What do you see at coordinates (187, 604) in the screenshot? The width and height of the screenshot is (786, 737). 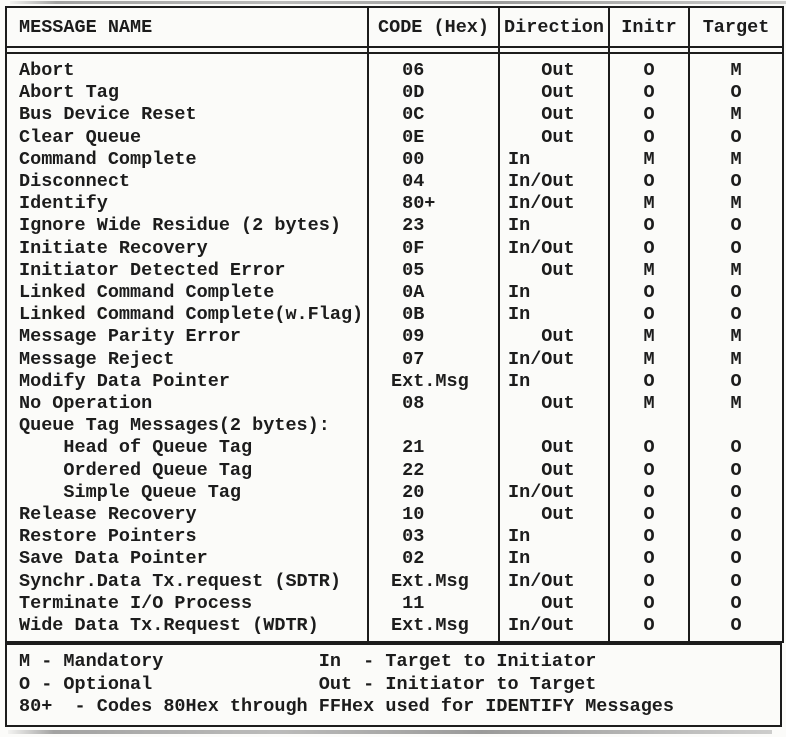 I see `cell-message-name: Terminate I/O Process` at bounding box center [187, 604].